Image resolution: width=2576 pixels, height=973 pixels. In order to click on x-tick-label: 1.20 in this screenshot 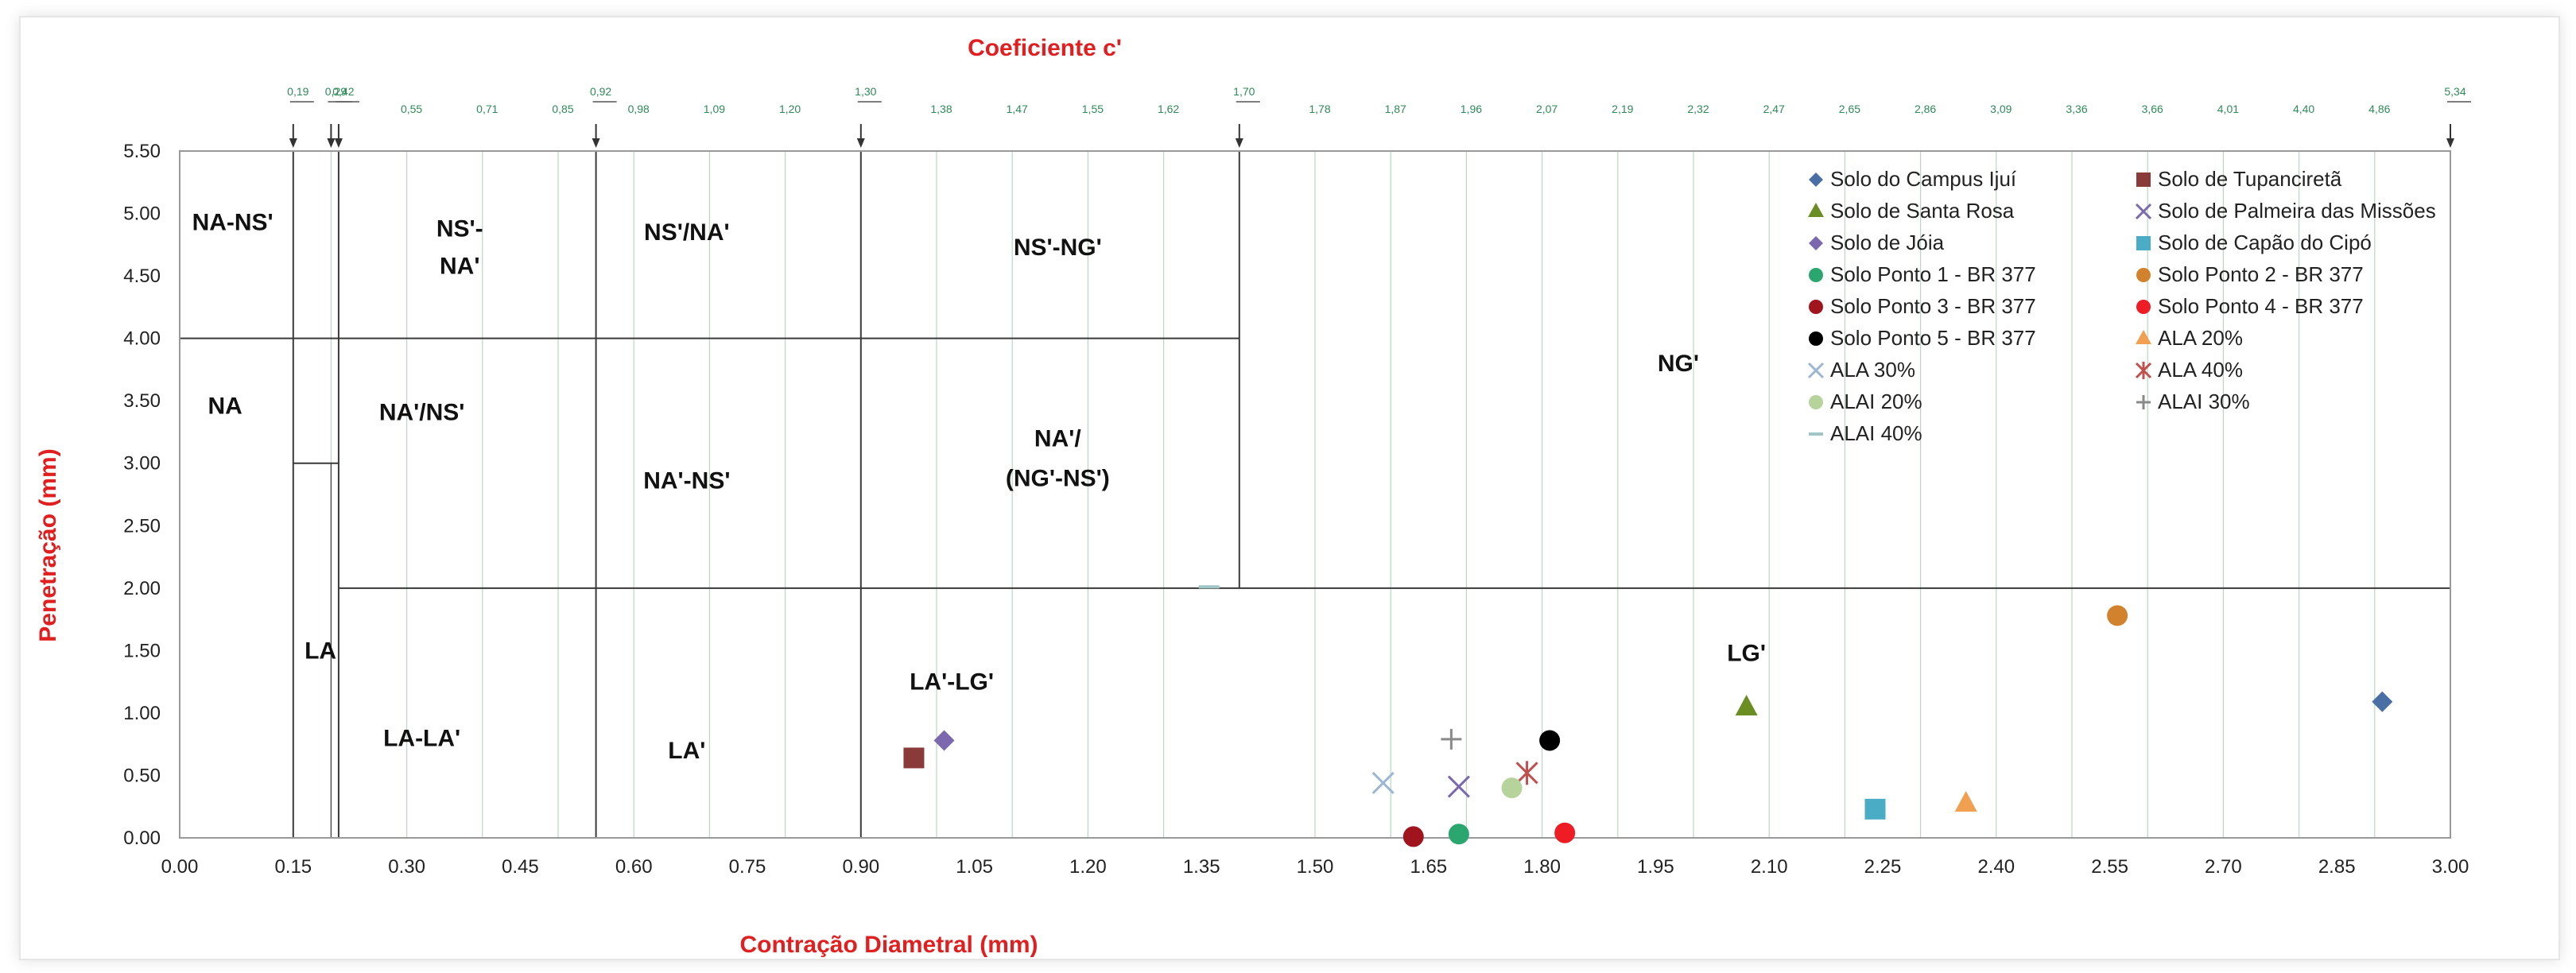, I will do `click(1088, 867)`.